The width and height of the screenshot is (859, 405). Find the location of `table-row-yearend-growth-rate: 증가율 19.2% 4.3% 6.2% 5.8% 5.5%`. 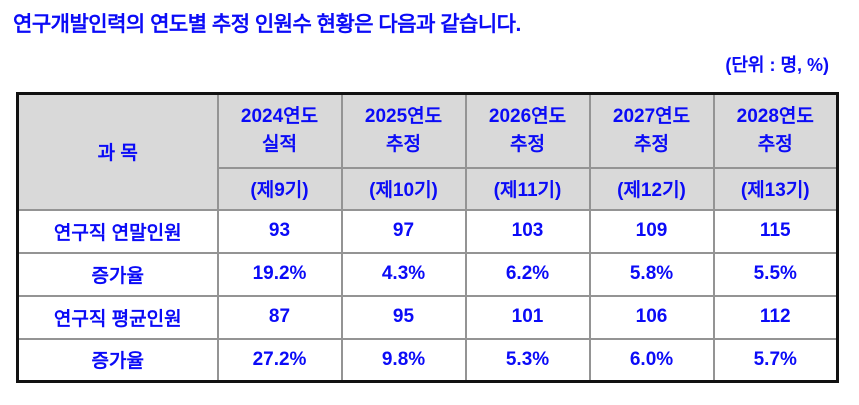

table-row-yearend-growth-rate: 증가율 19.2% 4.3% 6.2% 5.8% 5.5% is located at coordinates (427, 274).